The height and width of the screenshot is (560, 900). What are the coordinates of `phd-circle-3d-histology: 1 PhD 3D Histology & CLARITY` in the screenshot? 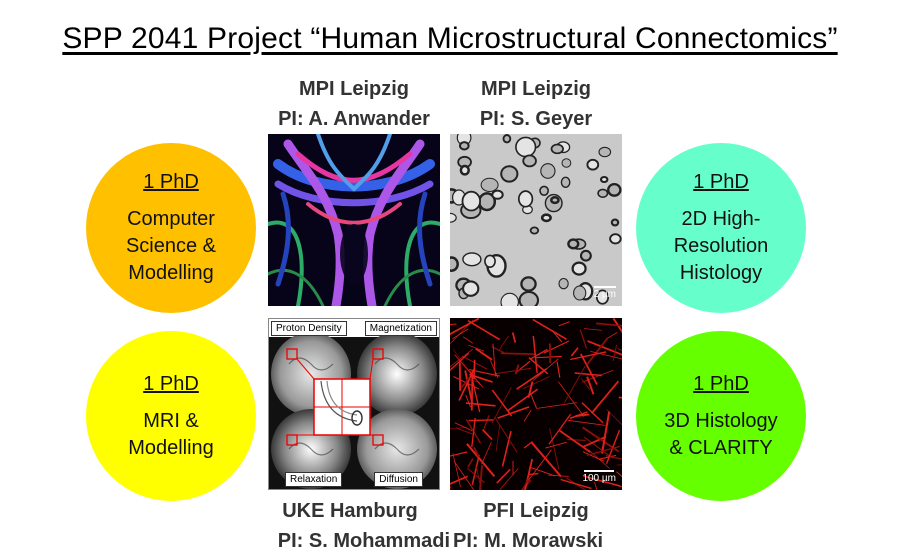 It's located at (721, 416).